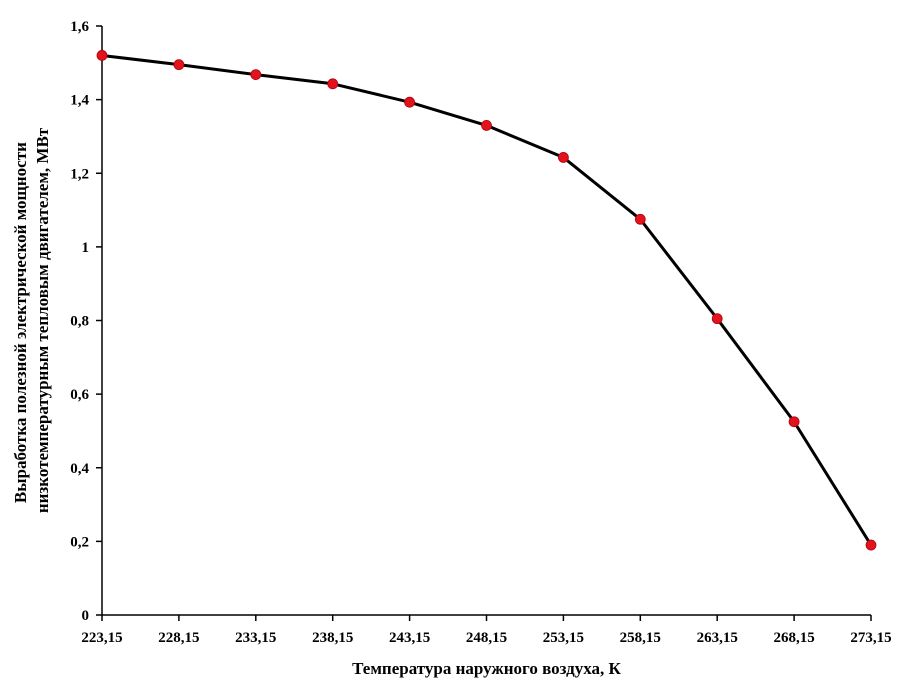  I want to click on x-tick-label: 243,15, so click(409, 638).